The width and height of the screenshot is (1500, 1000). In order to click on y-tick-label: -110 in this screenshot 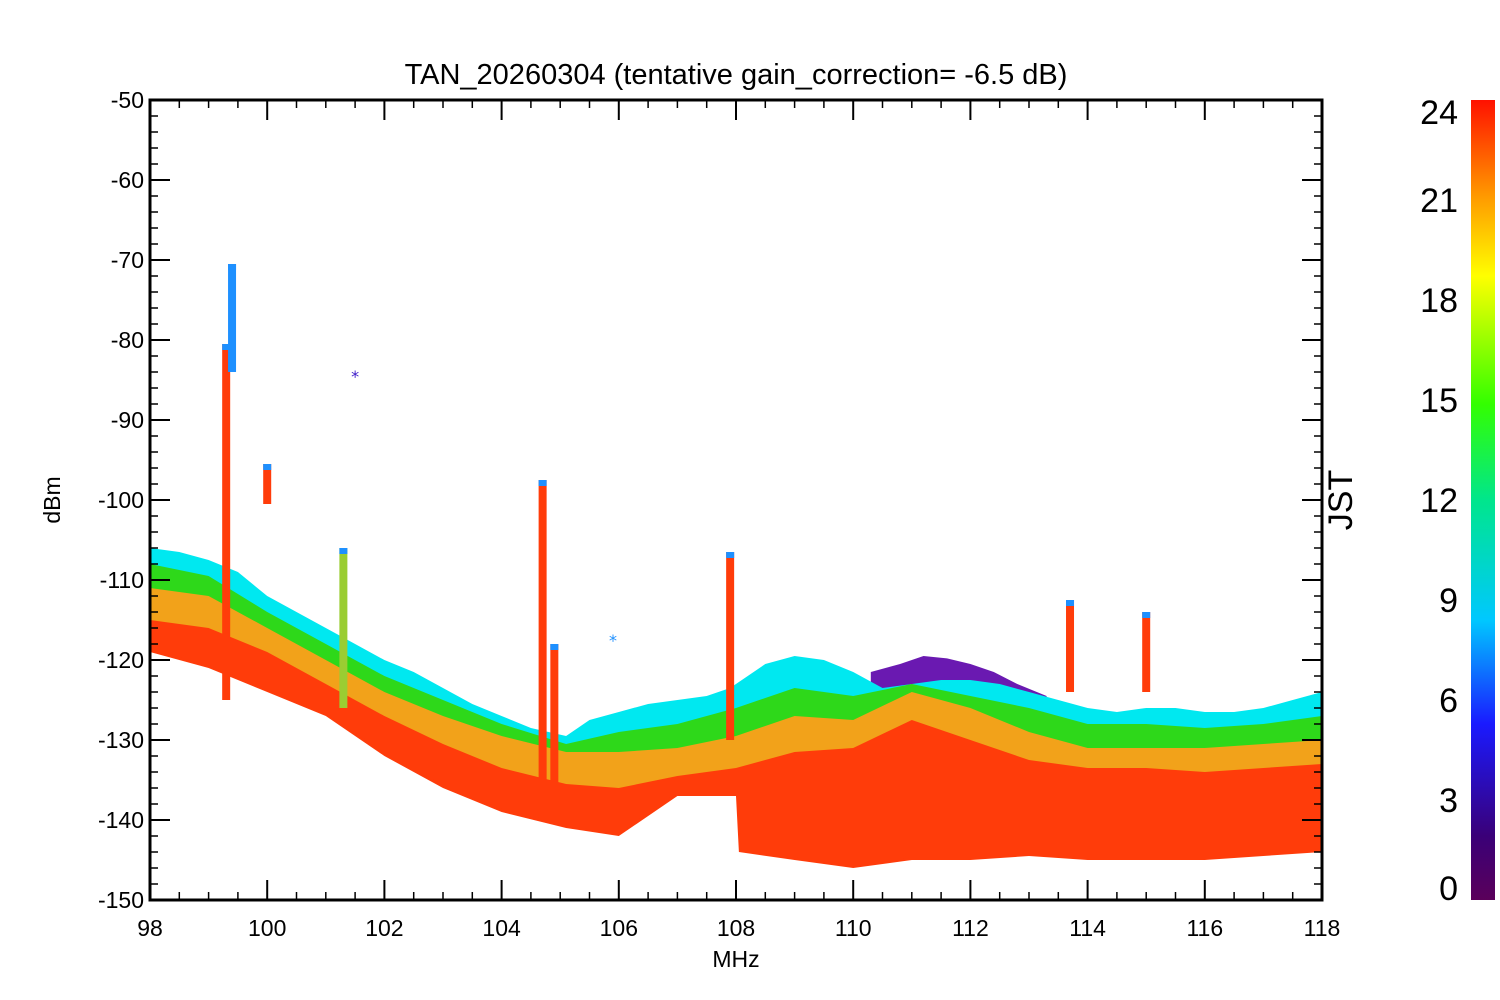, I will do `click(122, 580)`.